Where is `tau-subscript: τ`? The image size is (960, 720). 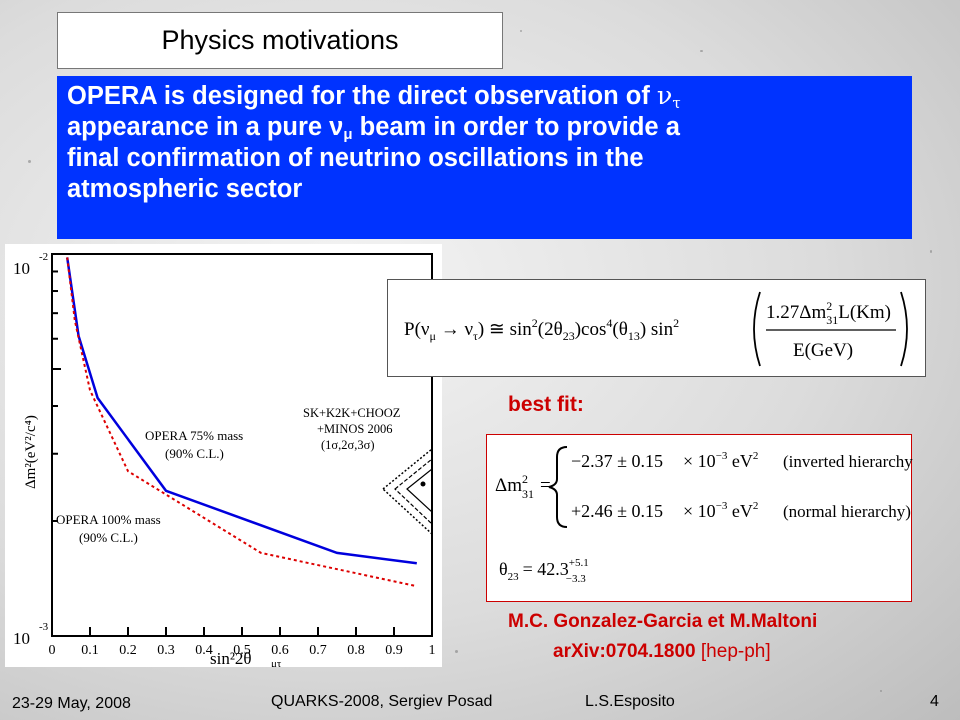
tau-subscript: τ is located at coordinates (676, 103).